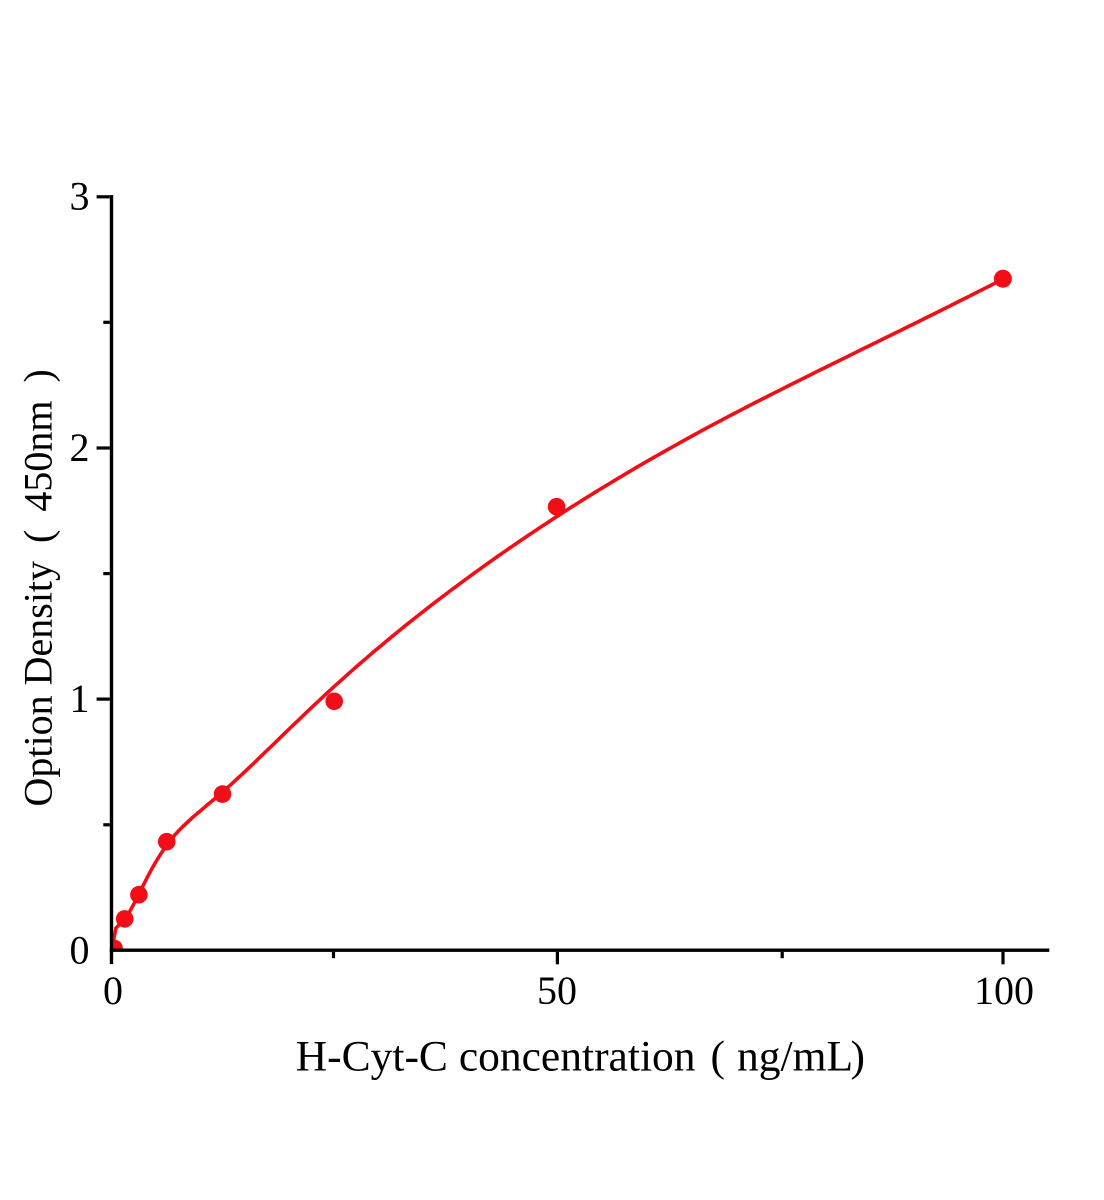 Image resolution: width=1104 pixels, height=1200 pixels. What do you see at coordinates (38, 587) in the screenshot?
I see `svg-text: Option Density(450nm)` at bounding box center [38, 587].